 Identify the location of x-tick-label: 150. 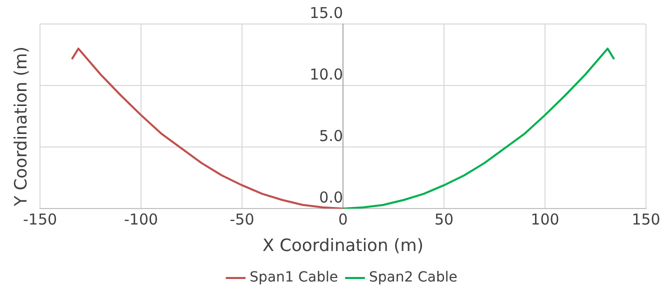
(646, 219).